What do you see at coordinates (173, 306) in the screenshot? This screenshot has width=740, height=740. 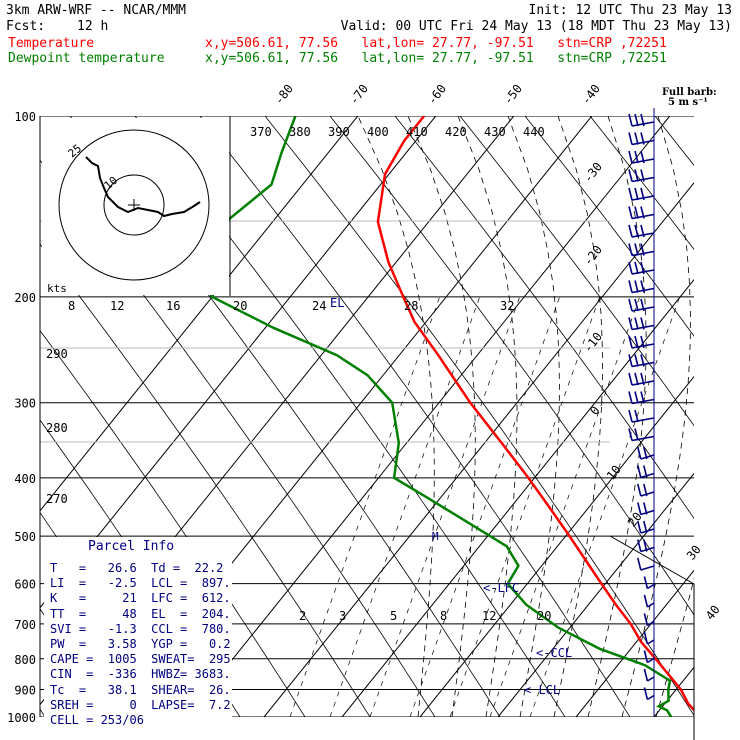 I see `mixing-ratio-label: 16` at bounding box center [173, 306].